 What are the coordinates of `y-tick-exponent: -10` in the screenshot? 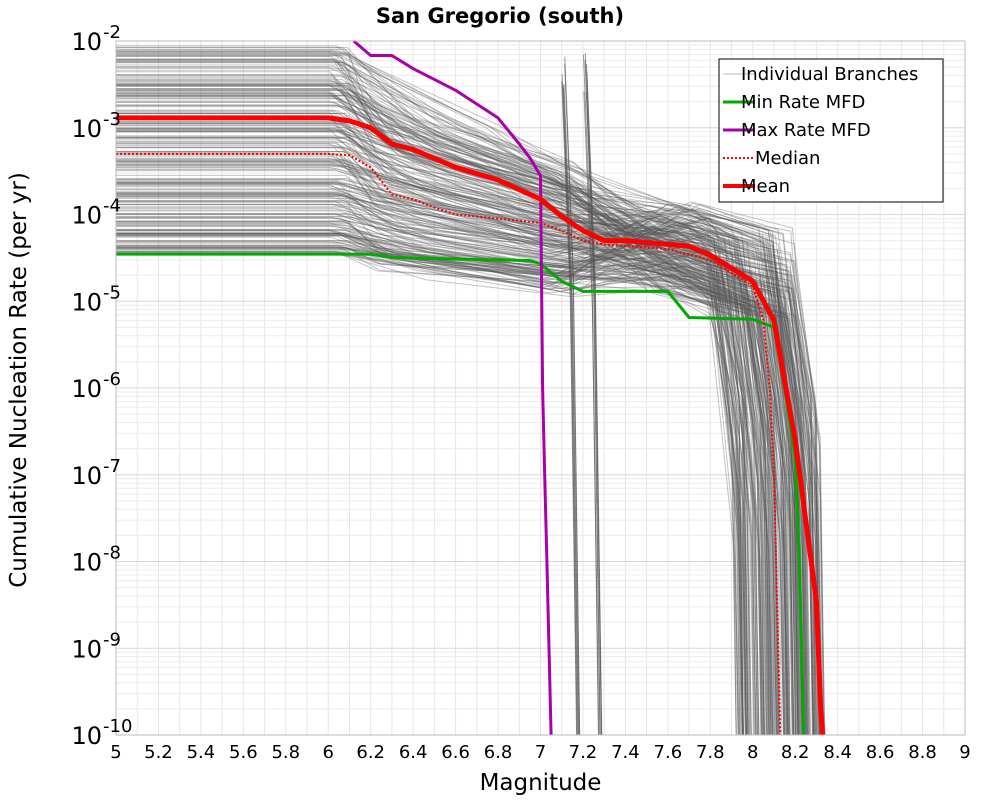 It's located at (117, 726).